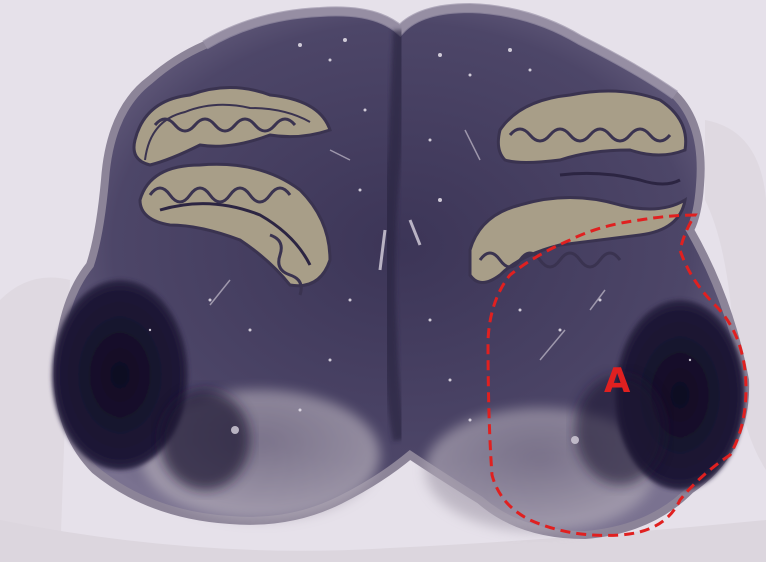  What do you see at coordinates (35, 419) in the screenshot?
I see `mounting-medium-left` at bounding box center [35, 419].